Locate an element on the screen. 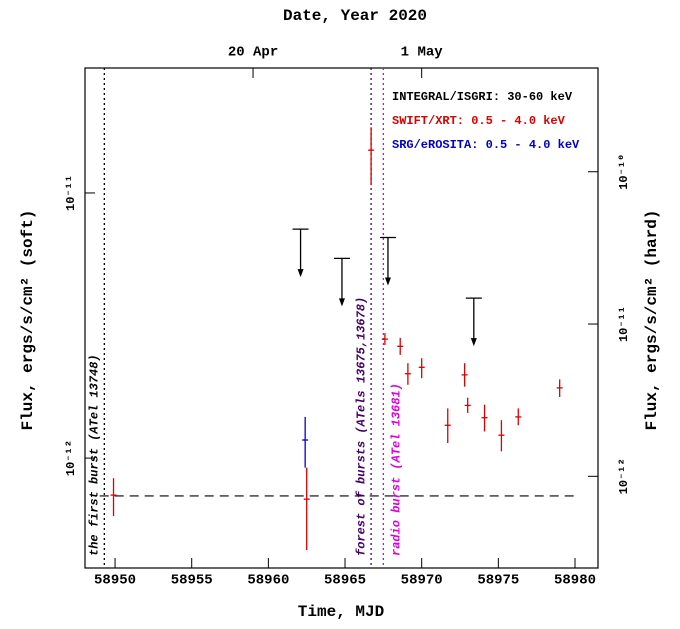 Image resolution: width=680 pixels, height=629 pixels. y-tick-label: 10⁻¹² is located at coordinates (71, 458).